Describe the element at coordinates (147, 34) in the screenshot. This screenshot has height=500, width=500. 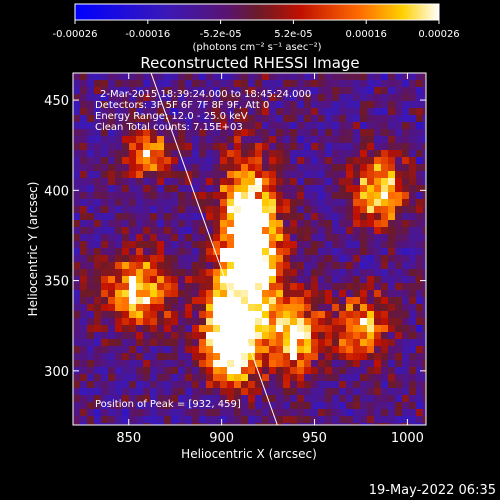
I see `colorbar-tick-label: -0.00016` at that location.